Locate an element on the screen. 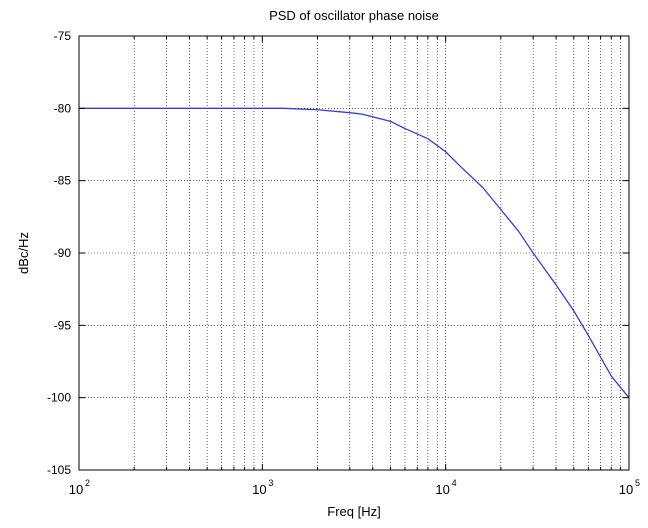 The height and width of the screenshot is (528, 648). x-tick-label-exponent: 5 is located at coordinates (637, 483).